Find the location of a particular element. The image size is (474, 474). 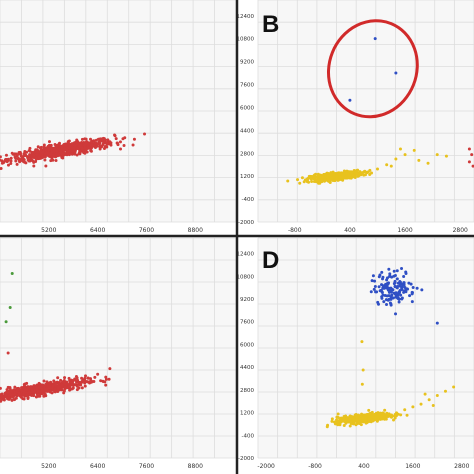

x-tick-label: 5200 is located at coordinates (48, 466).